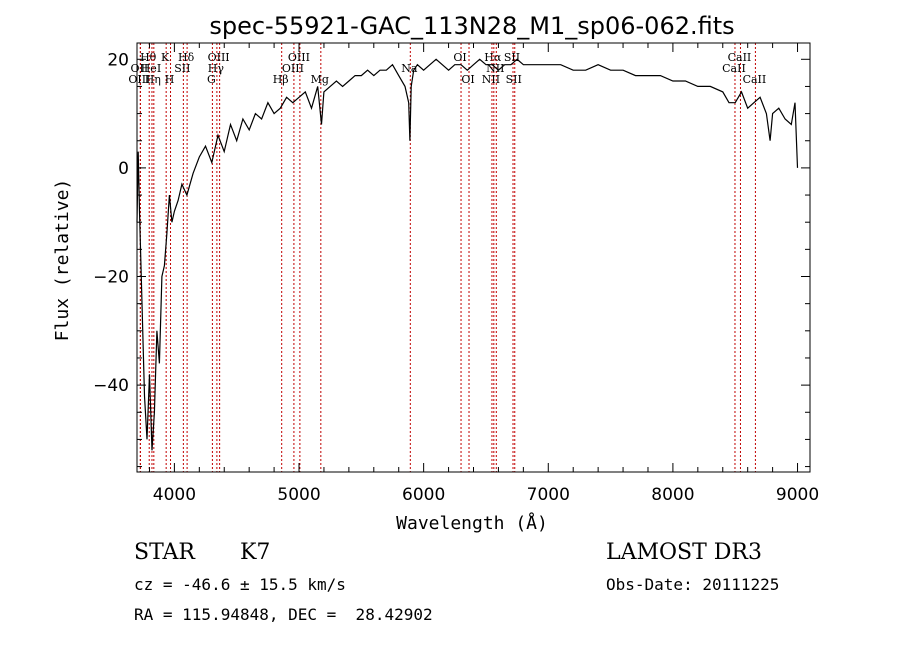 The image size is (900, 649). I want to click on line-label-3: HeI, so click(151, 68).